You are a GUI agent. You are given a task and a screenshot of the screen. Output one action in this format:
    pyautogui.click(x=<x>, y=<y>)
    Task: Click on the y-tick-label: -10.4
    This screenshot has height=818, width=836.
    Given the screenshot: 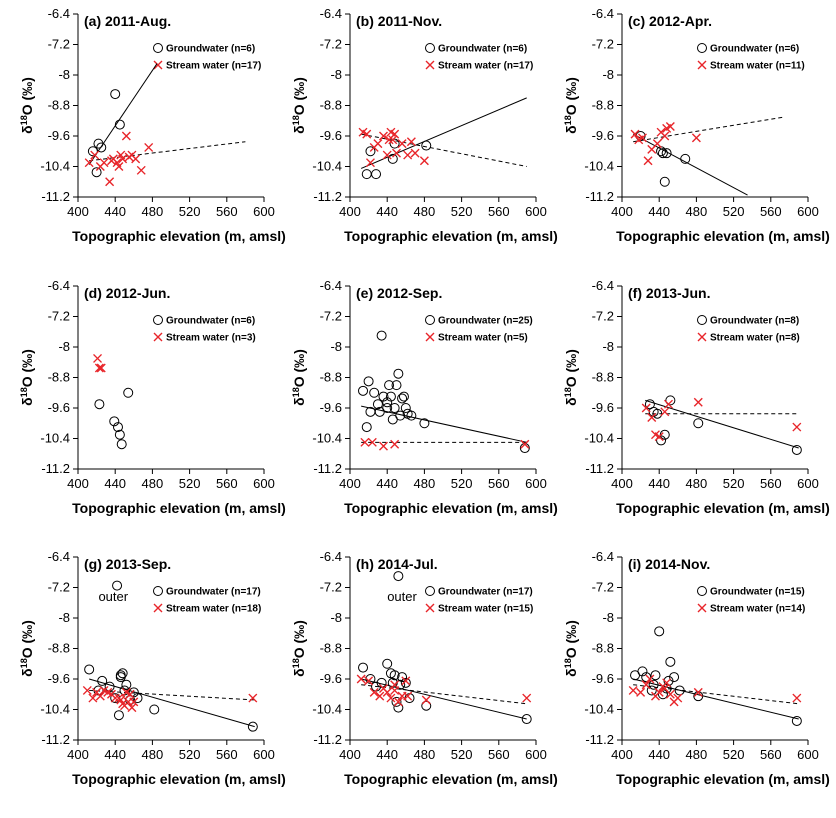 What is the action you would take?
    pyautogui.click(x=55, y=709)
    